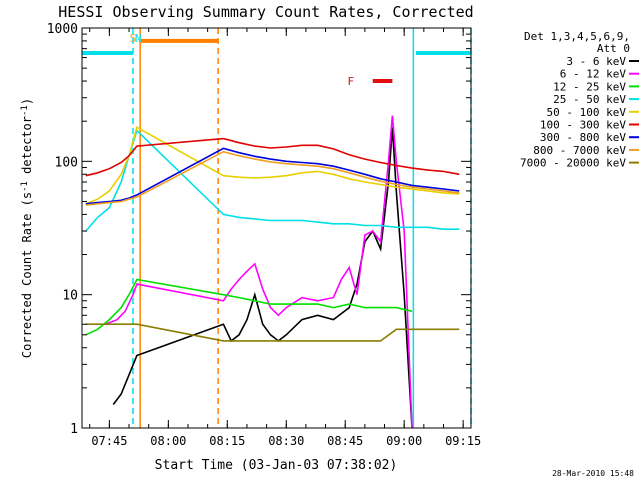  Describe the element at coordinates (70, 296) in the screenshot. I see `y-tick-label: 10` at that location.